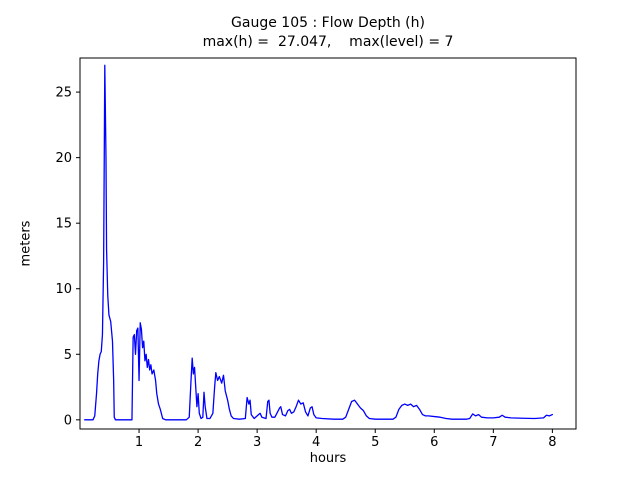 This screenshot has width=640, height=480. Describe the element at coordinates (493, 442) in the screenshot. I see `x-tick-label: 7` at that location.